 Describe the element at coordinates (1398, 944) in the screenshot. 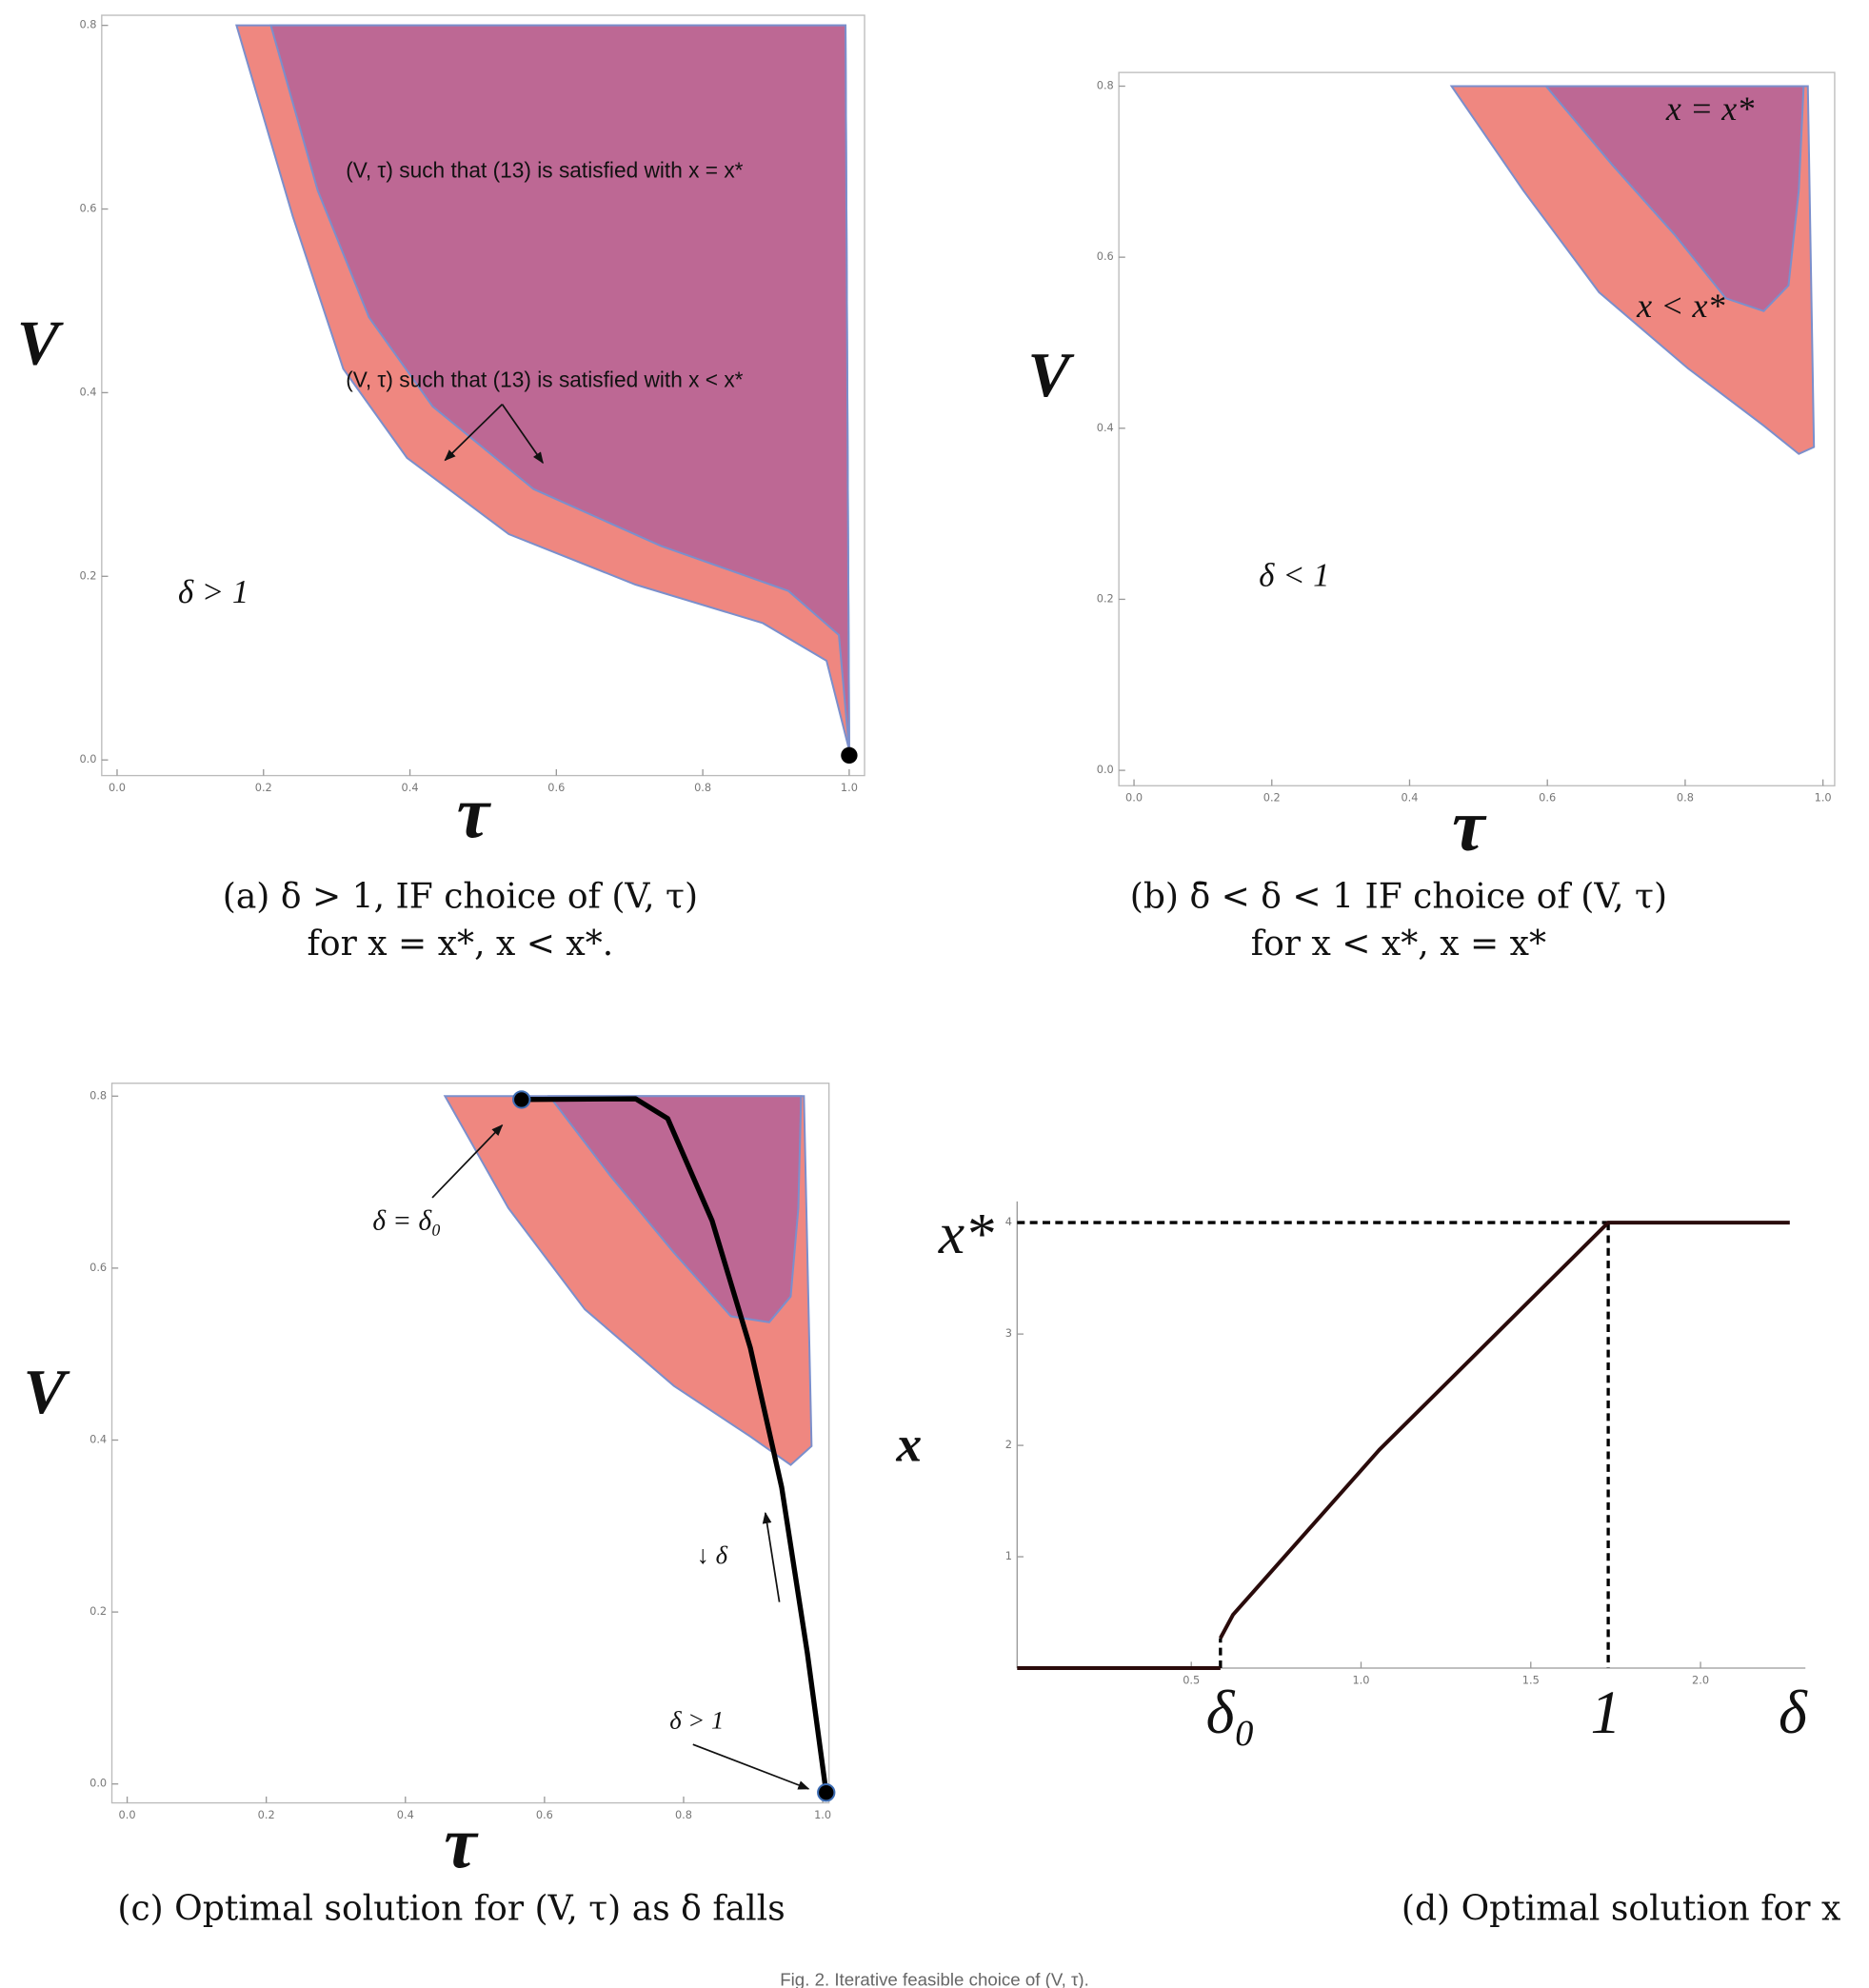

I see `subcaption: for x < x*, x = x*` at that location.